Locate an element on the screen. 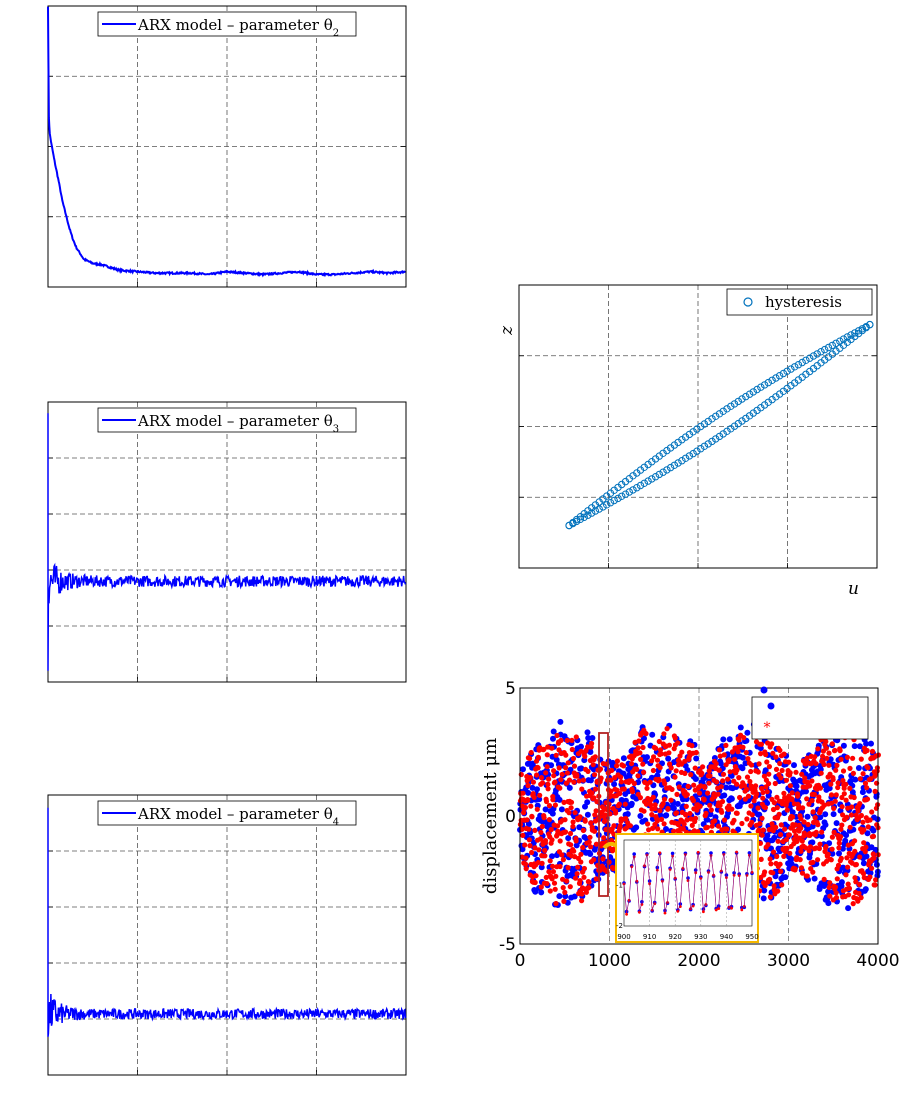 Image resolution: width=901 pixels, height=1101 pixels. inset-x-tick-label: 940 is located at coordinates (726, 937).